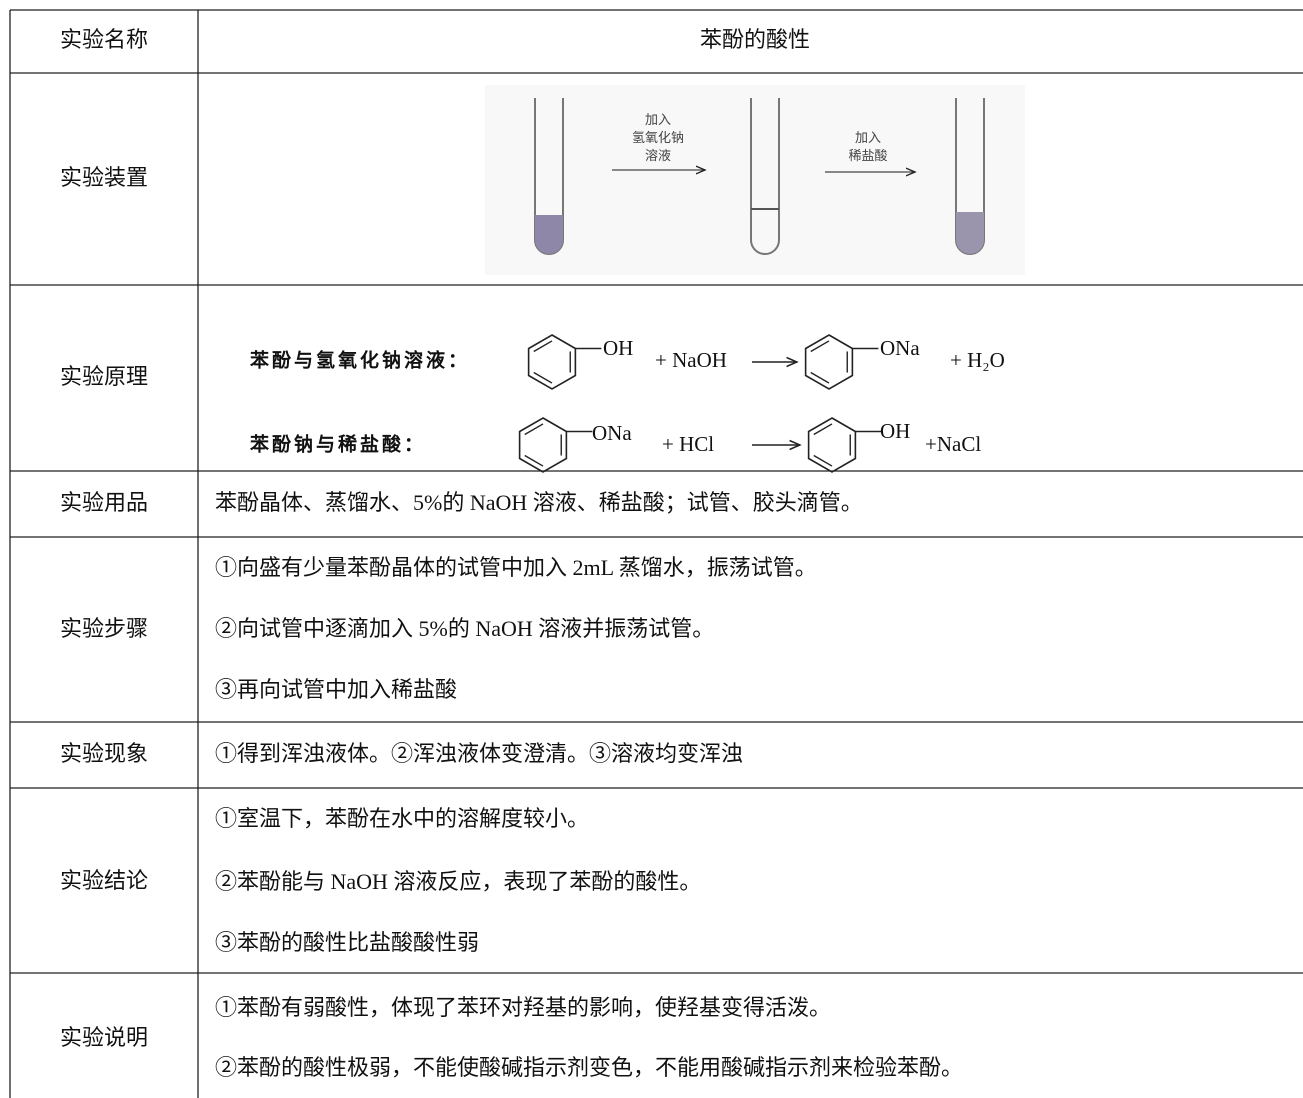 This screenshot has width=1303, height=1098. What do you see at coordinates (658, 155) in the screenshot?
I see `arrow-label: 溶液` at bounding box center [658, 155].